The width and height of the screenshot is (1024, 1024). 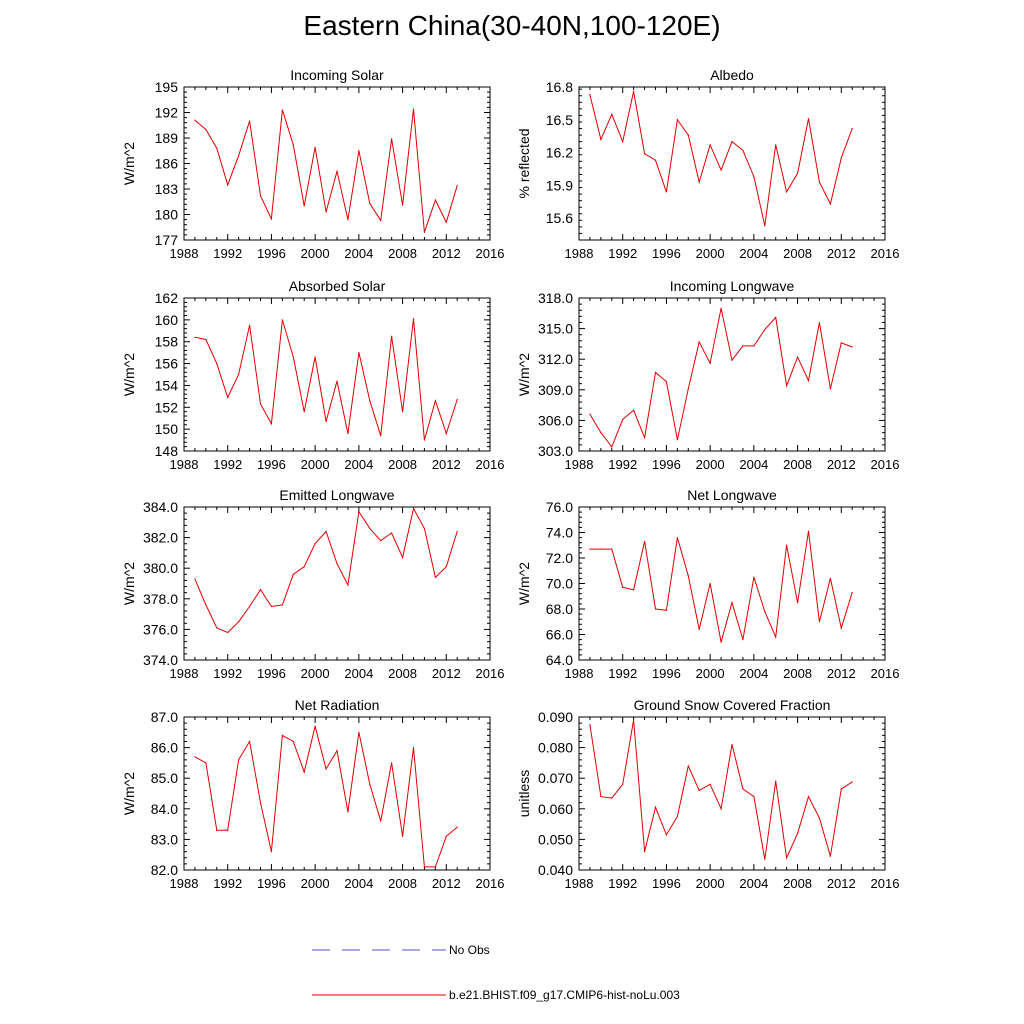 What do you see at coordinates (336, 495) in the screenshot?
I see `chart-title: Emitted Longwave` at bounding box center [336, 495].